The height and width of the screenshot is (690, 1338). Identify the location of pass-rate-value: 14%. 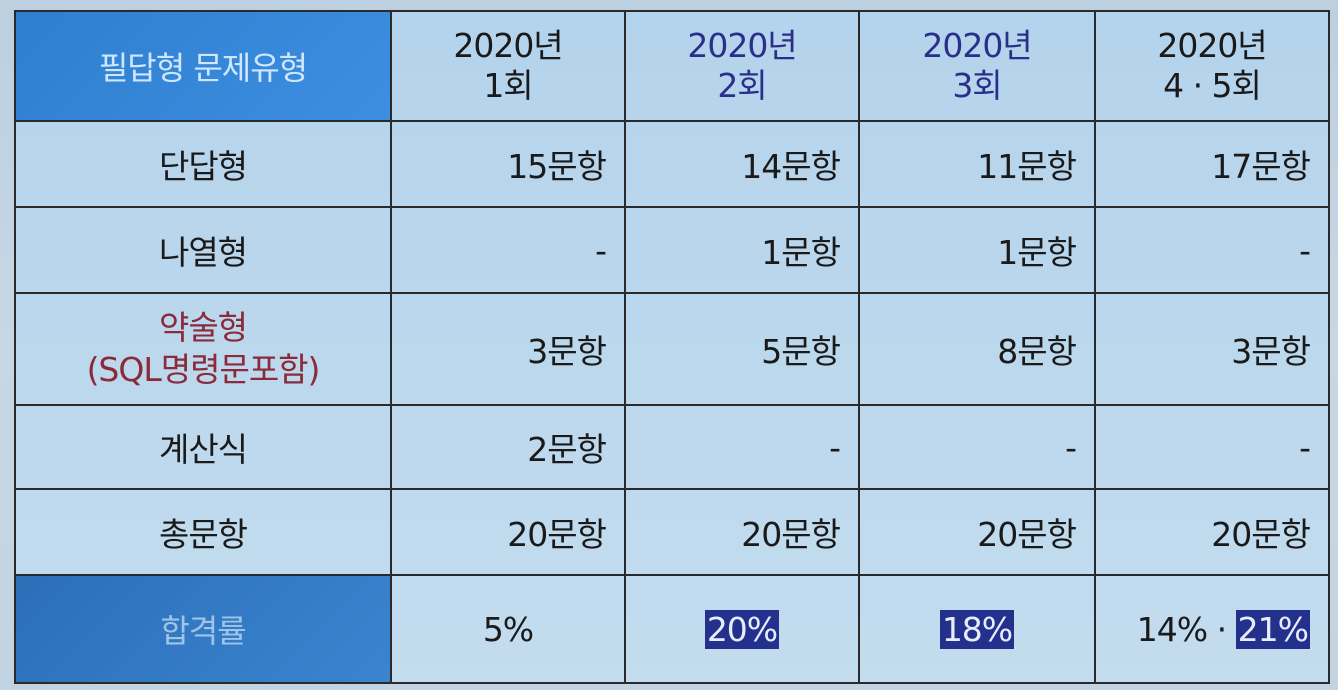
(1172, 629).